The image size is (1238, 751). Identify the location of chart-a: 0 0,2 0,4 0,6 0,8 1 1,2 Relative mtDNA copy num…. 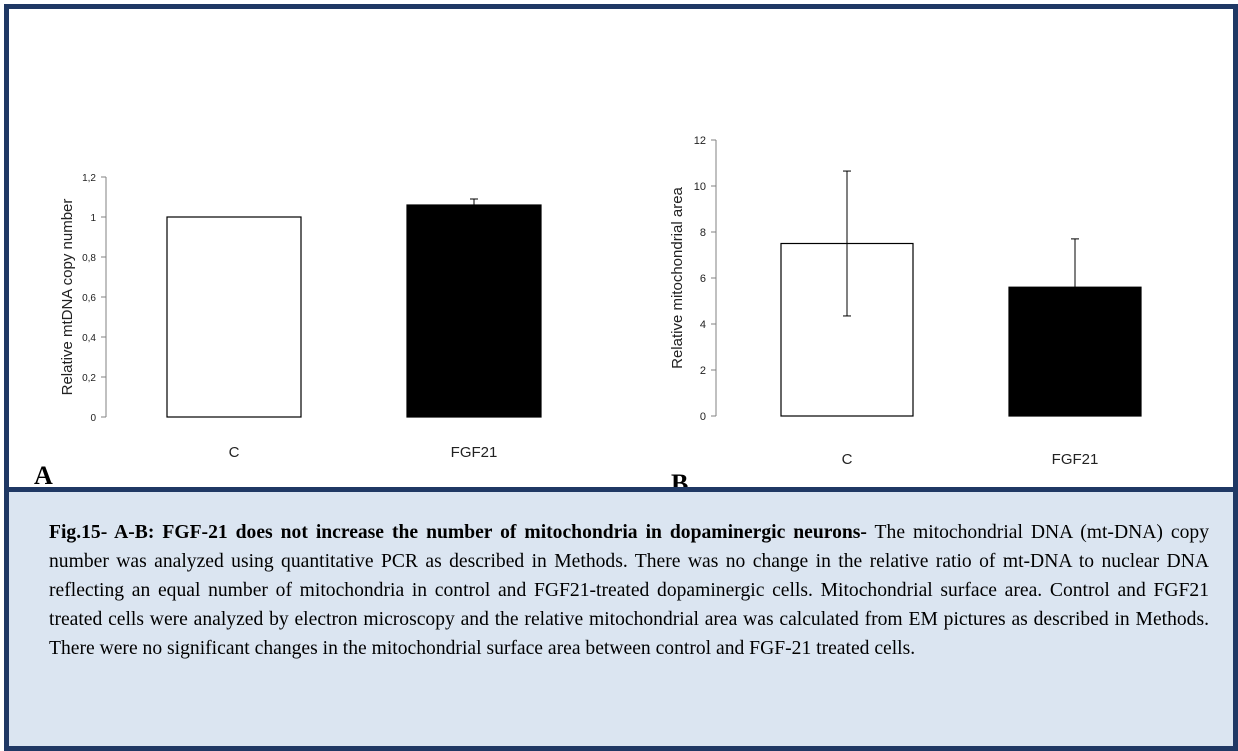
(300, 317).